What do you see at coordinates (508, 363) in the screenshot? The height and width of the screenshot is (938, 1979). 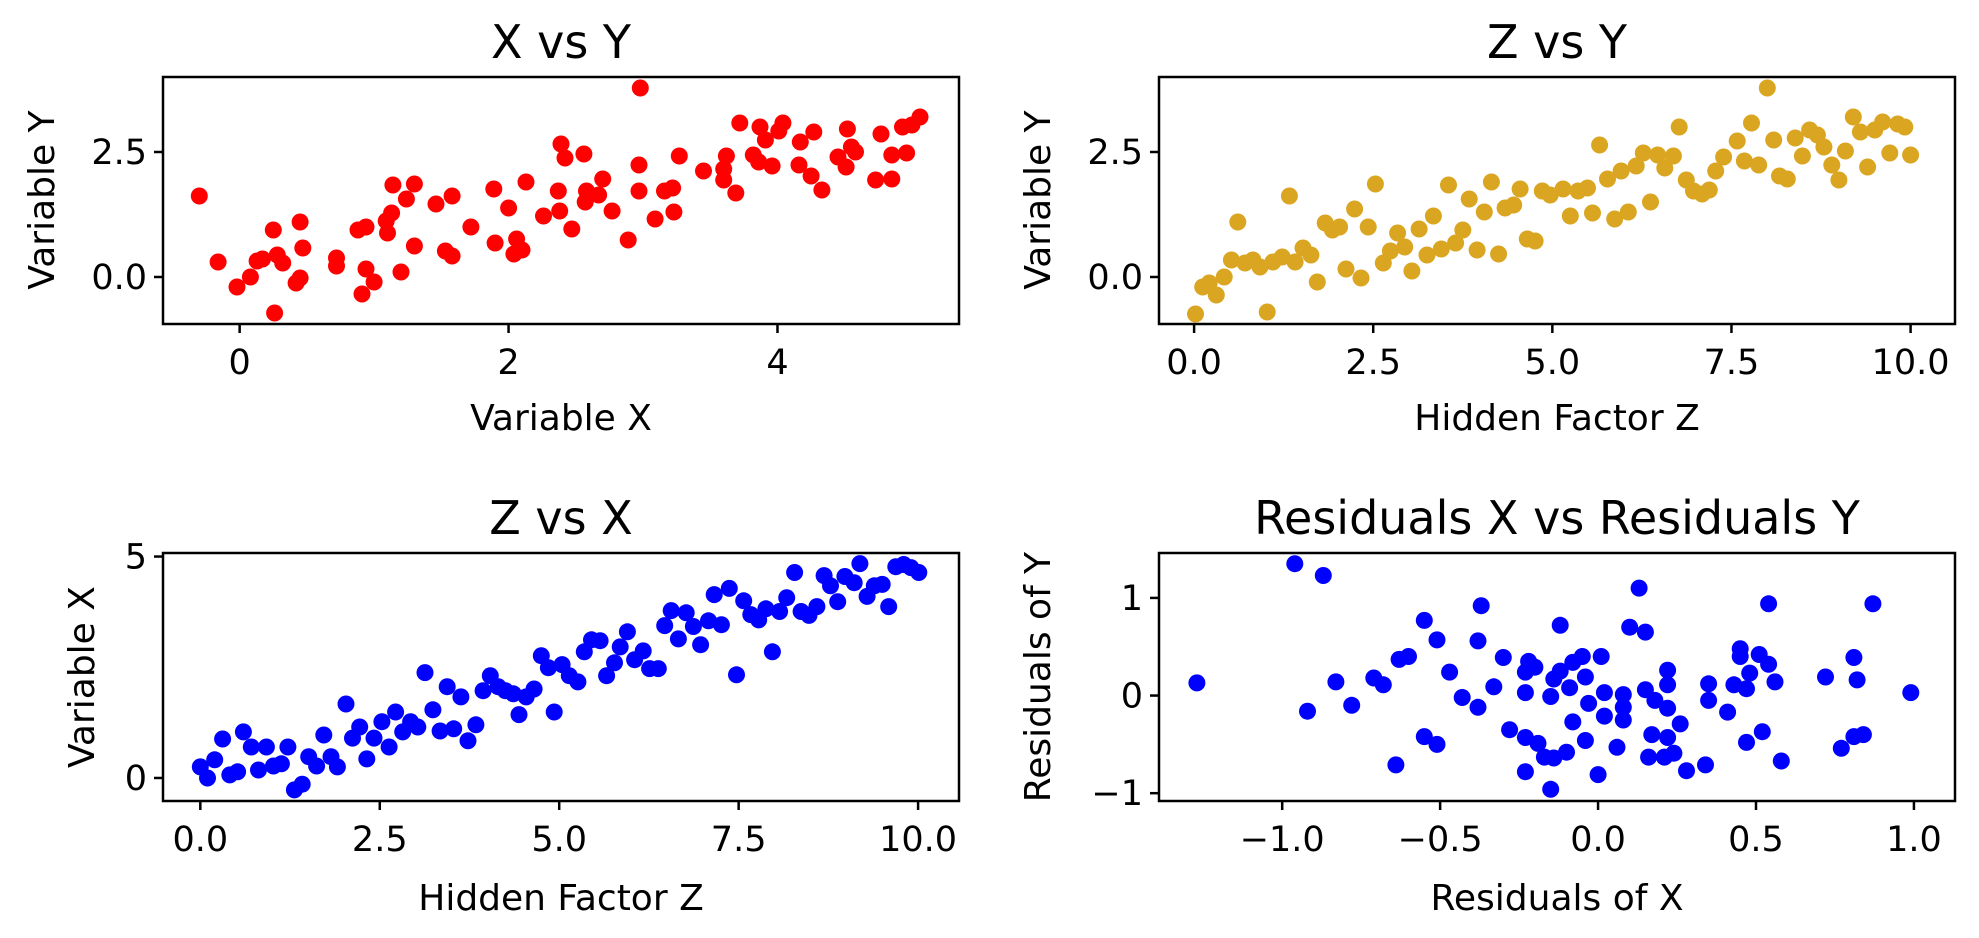 I see `x-tick-label: 2` at bounding box center [508, 363].